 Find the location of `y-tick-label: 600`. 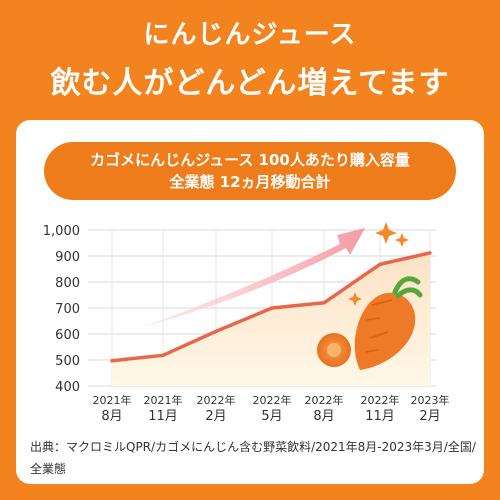

y-tick-label: 600 is located at coordinates (67, 335).